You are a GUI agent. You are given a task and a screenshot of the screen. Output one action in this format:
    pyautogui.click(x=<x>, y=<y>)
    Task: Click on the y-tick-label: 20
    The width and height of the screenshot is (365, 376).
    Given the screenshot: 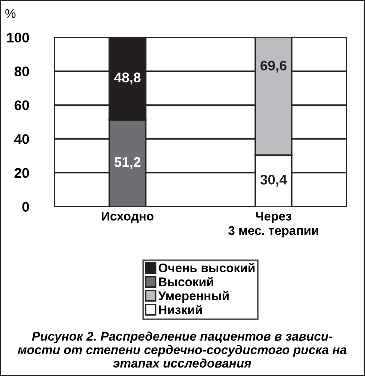 What is the action you would take?
    pyautogui.click(x=22, y=173)
    